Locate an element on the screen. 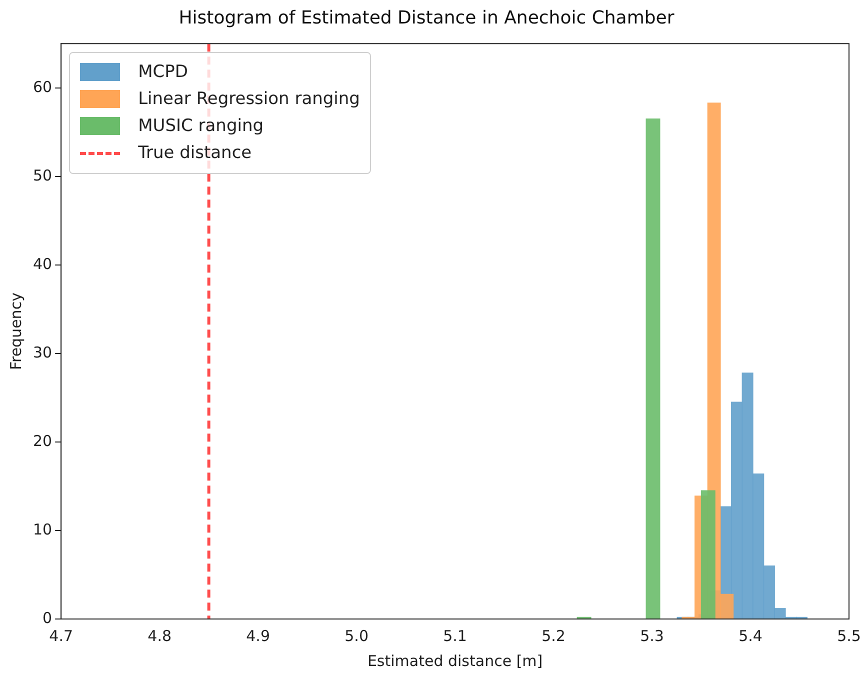 The height and width of the screenshot is (679, 865). x-tick-label: 5.1 is located at coordinates (455, 635).